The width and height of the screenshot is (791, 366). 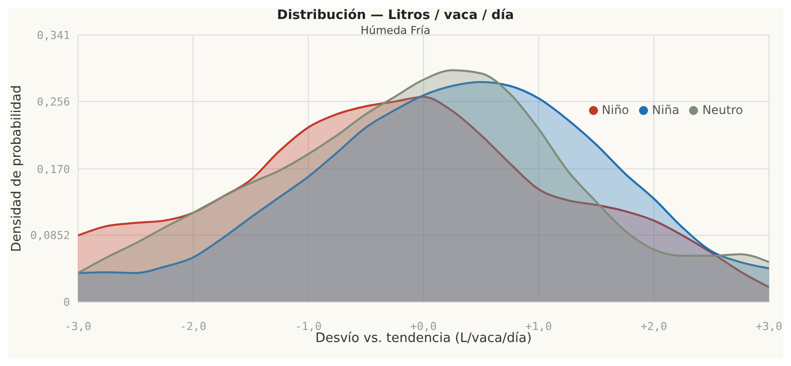 I want to click on x-tick-label: +1,0, so click(x=538, y=326).